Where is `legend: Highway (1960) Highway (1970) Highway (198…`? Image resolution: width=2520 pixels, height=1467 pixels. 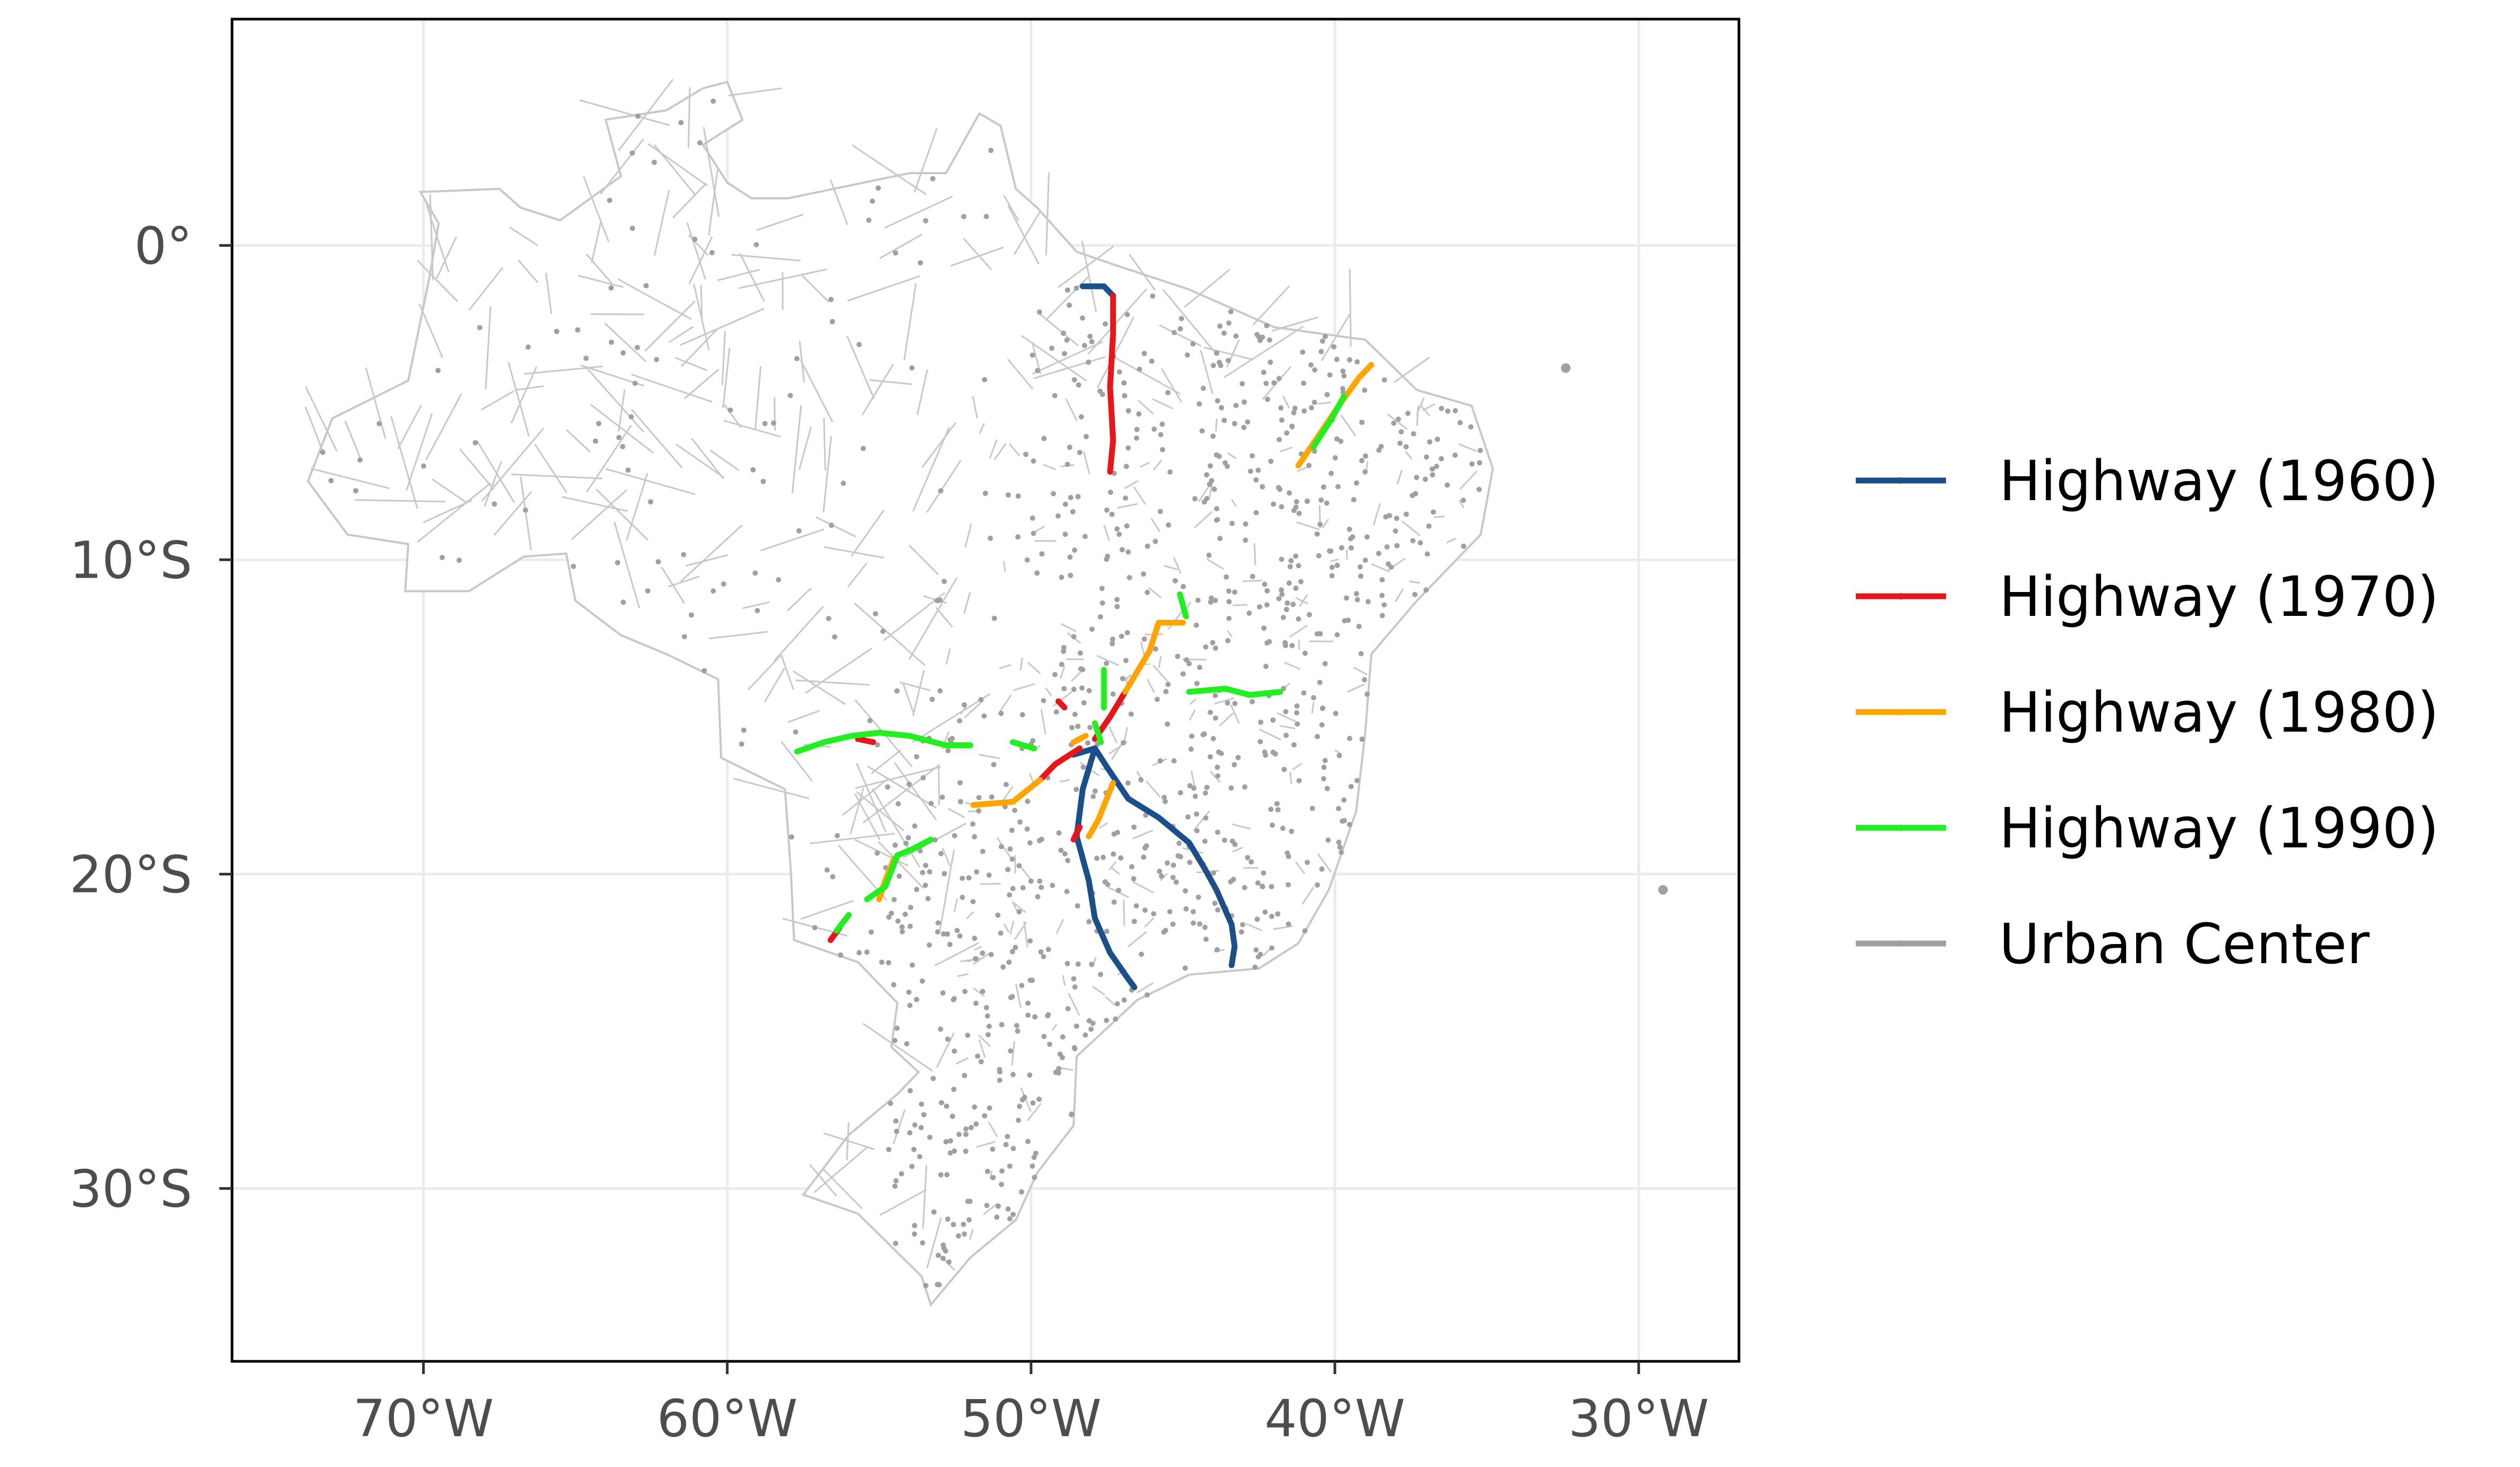
legend: Highway (1960) Highway (1970) Highway (198… is located at coordinates (2148, 712).